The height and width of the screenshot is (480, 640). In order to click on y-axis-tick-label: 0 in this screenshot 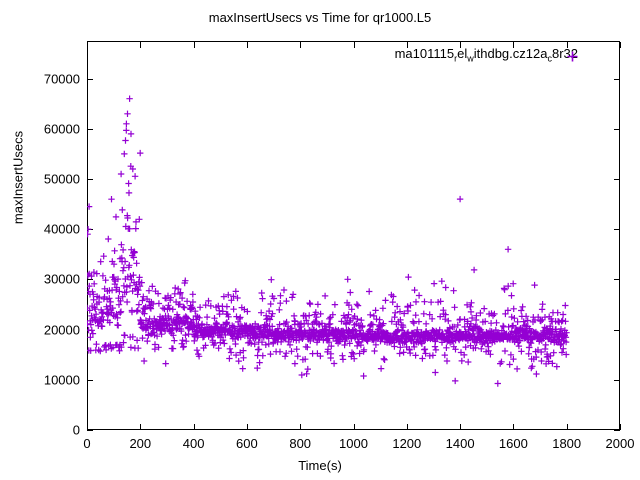, I will do `click(76, 430)`.